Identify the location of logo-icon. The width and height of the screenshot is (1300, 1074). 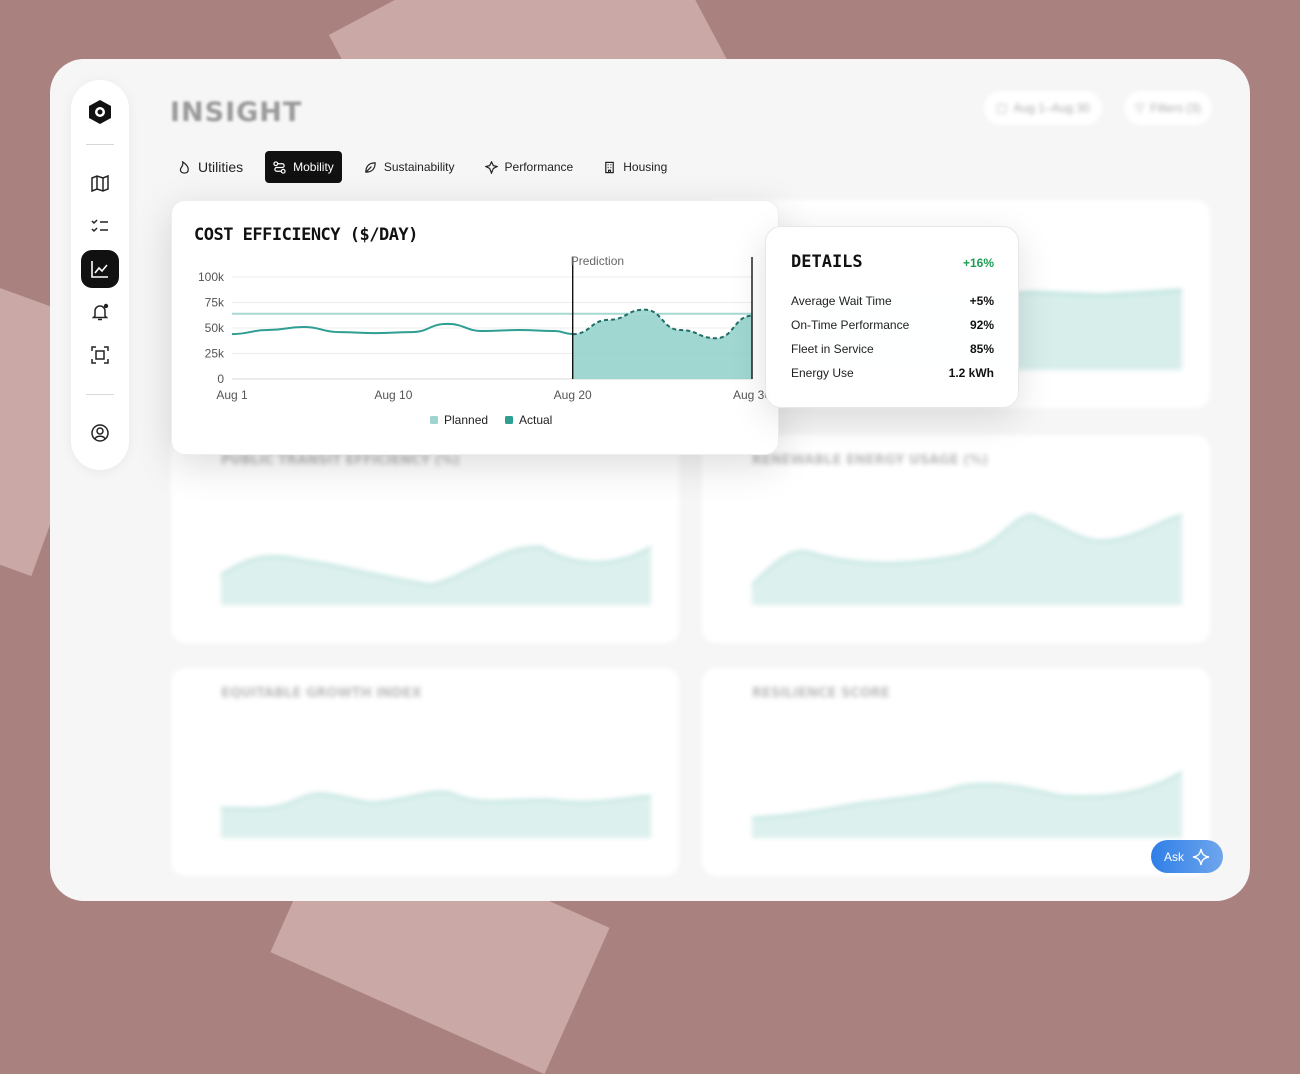
(100, 112).